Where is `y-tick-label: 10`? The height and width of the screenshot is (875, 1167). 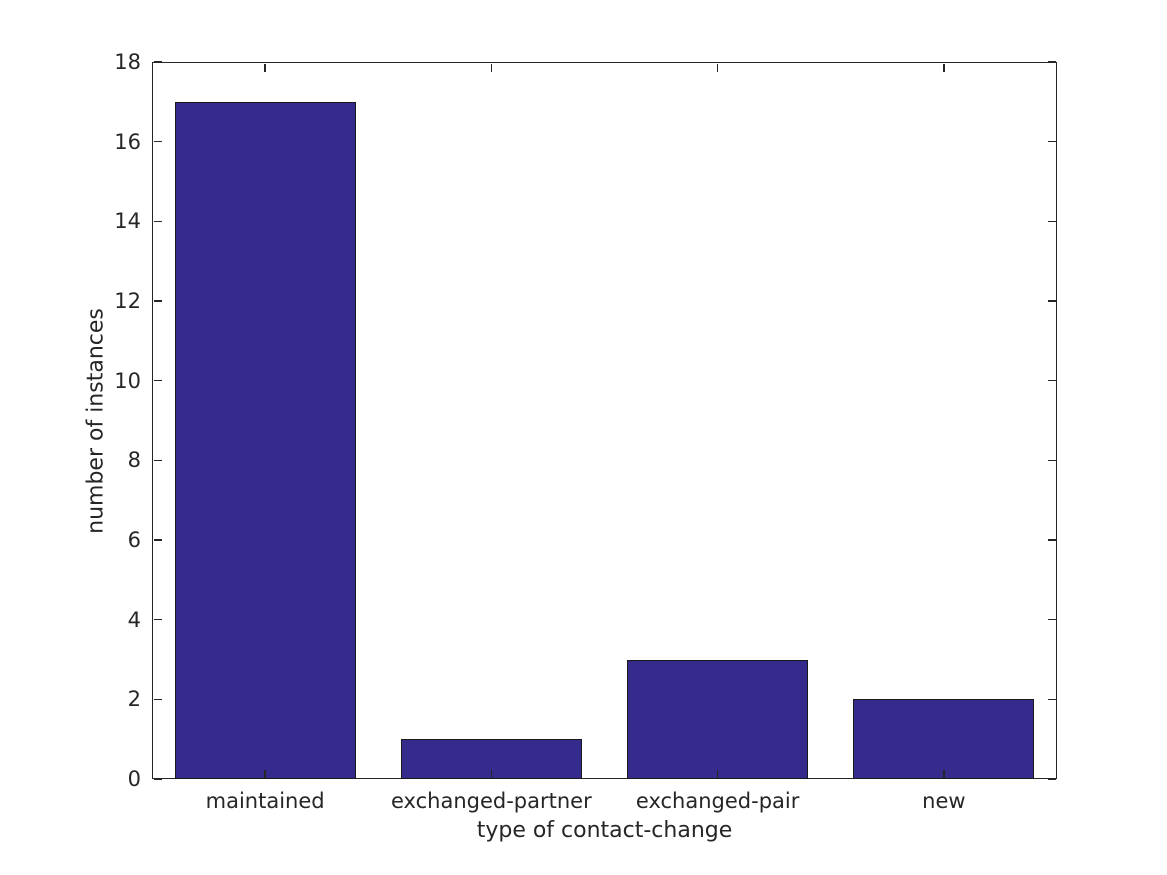
y-tick-label: 10 is located at coordinates (127, 380).